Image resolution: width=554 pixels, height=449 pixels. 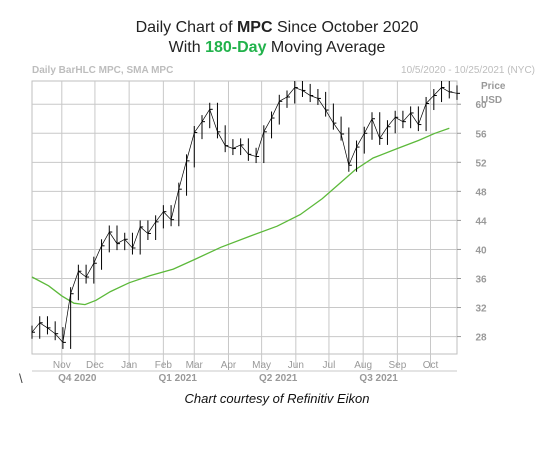 What do you see at coordinates (481, 134) in the screenshot?
I see `y-tick-label: 56` at bounding box center [481, 134].